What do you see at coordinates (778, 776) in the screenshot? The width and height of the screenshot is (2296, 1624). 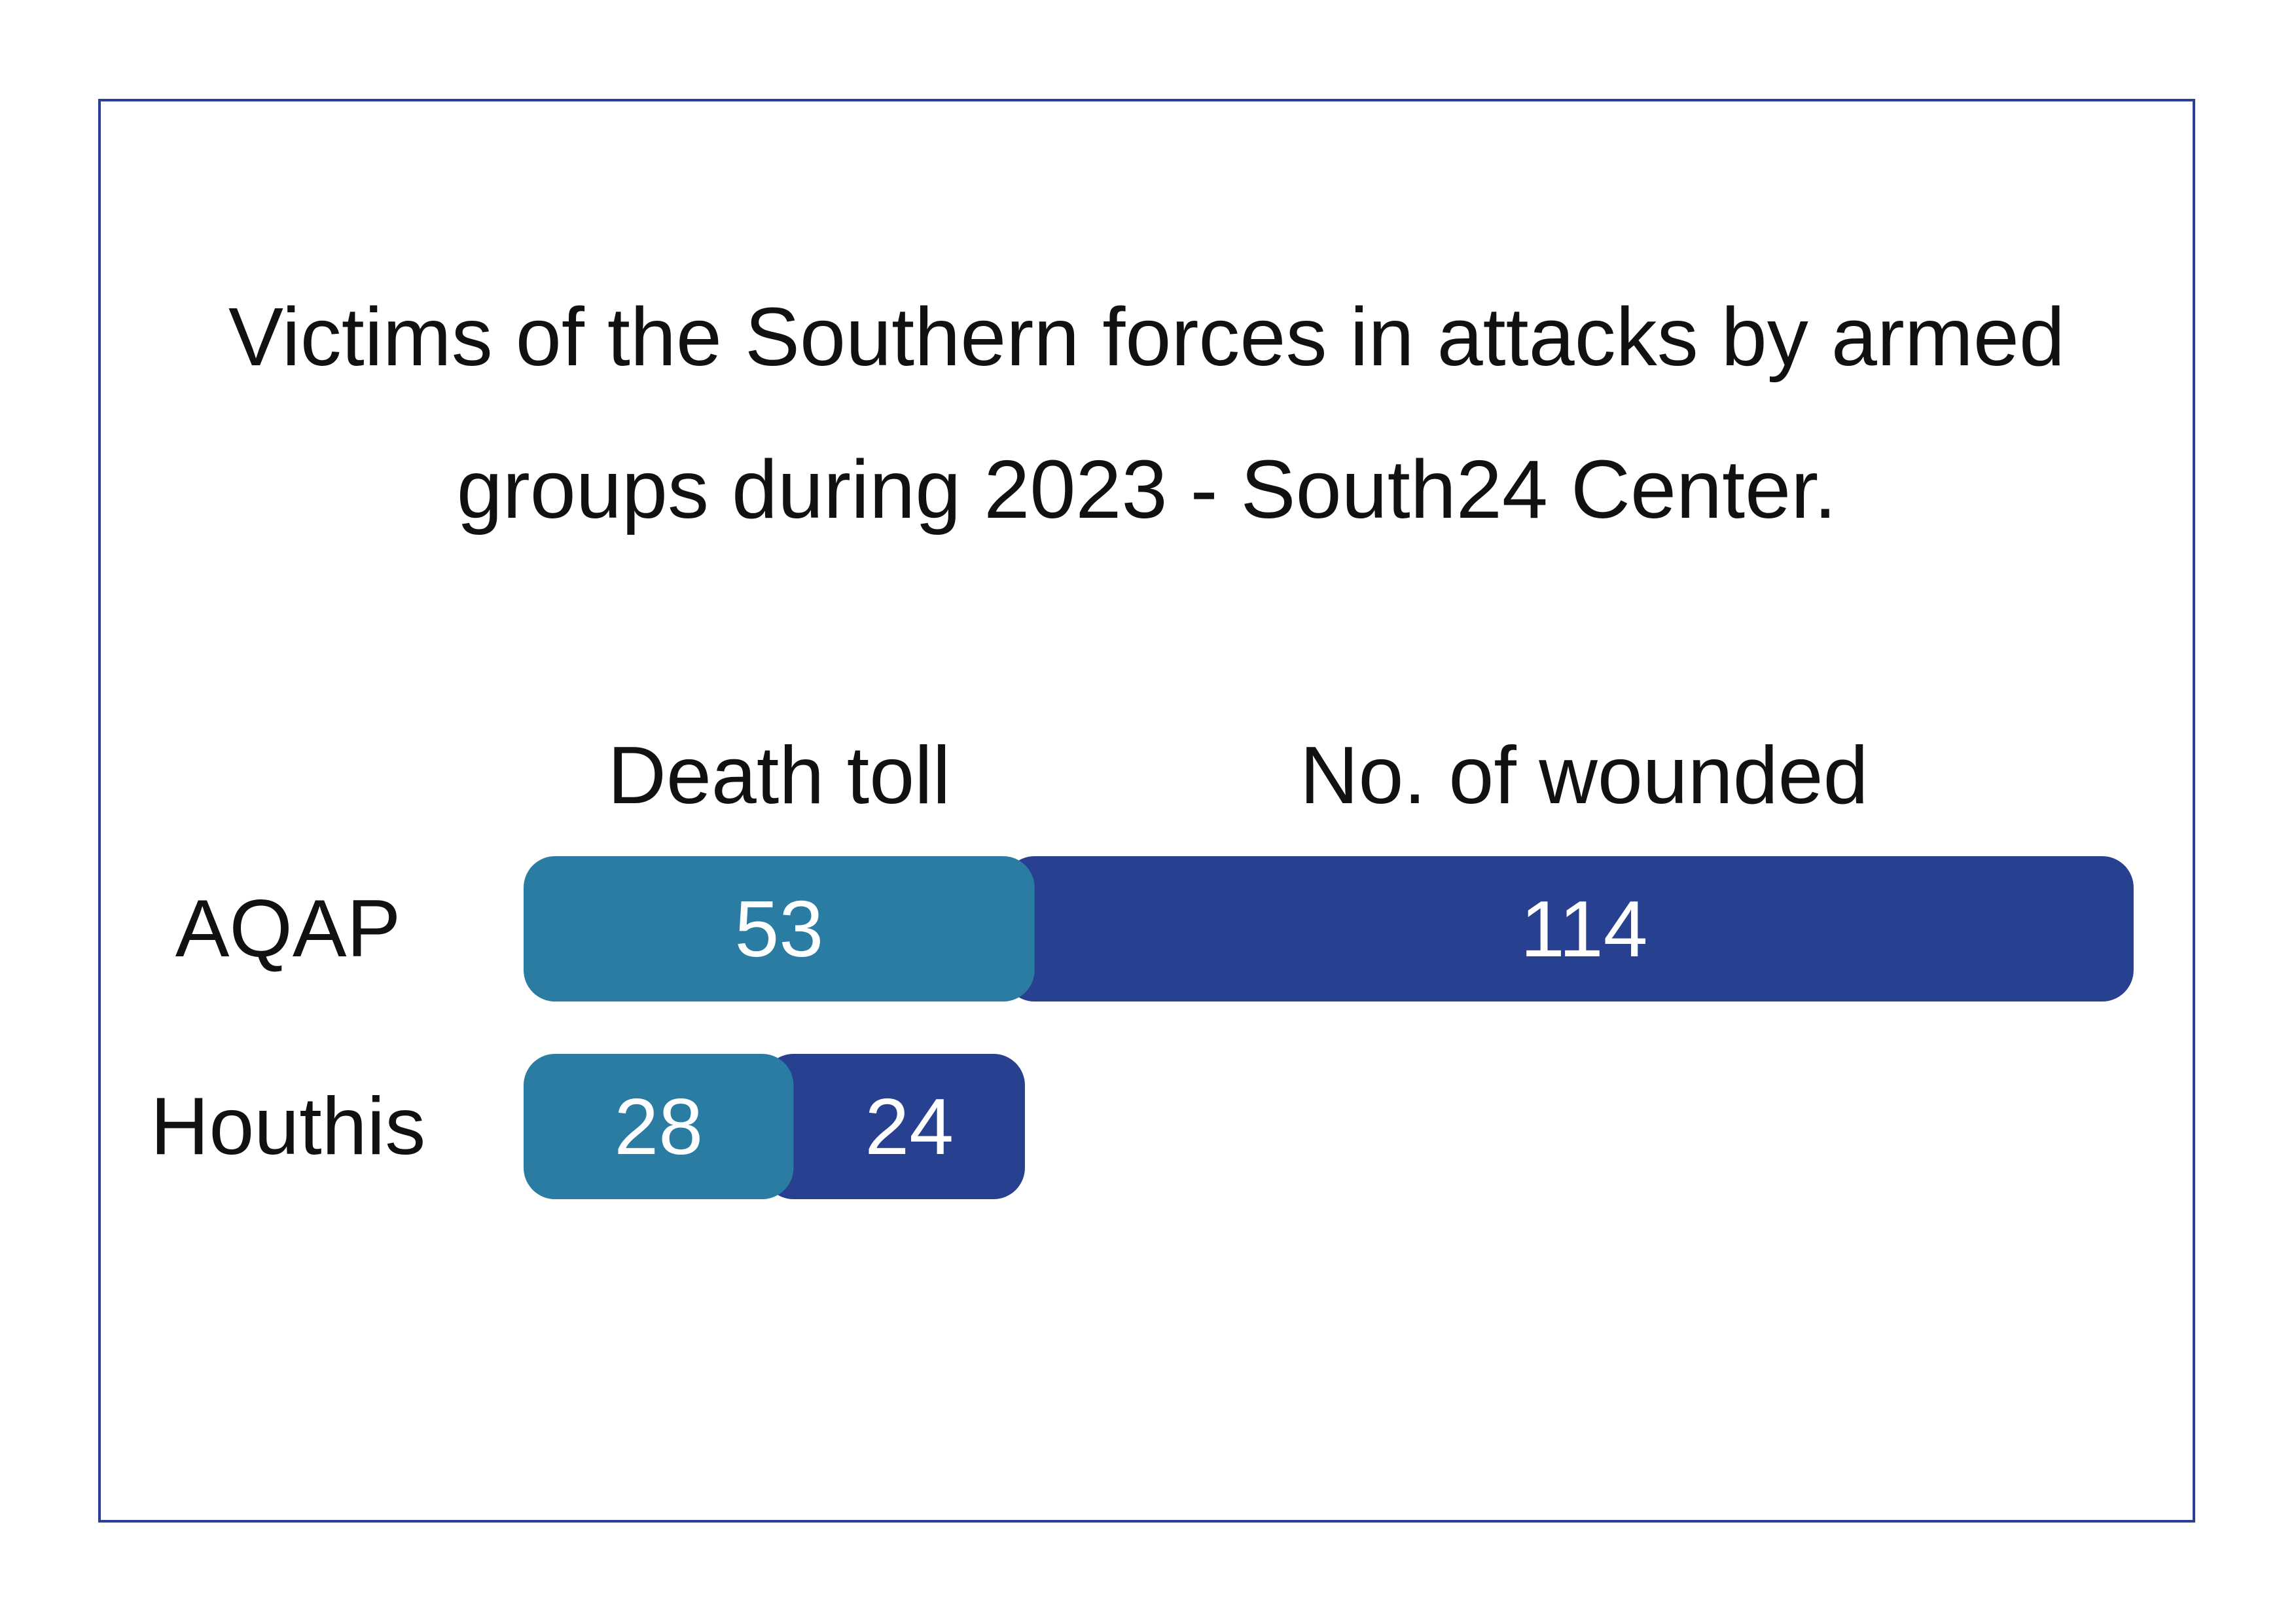 I see `legend-entry-death-toll: Death toll` at bounding box center [778, 776].